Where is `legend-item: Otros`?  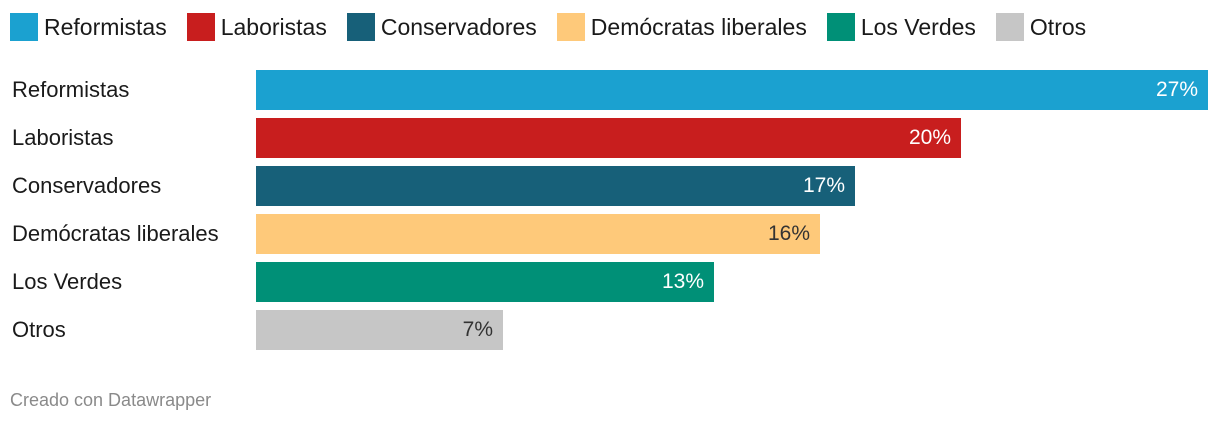
legend-item: Otros is located at coordinates (1041, 27).